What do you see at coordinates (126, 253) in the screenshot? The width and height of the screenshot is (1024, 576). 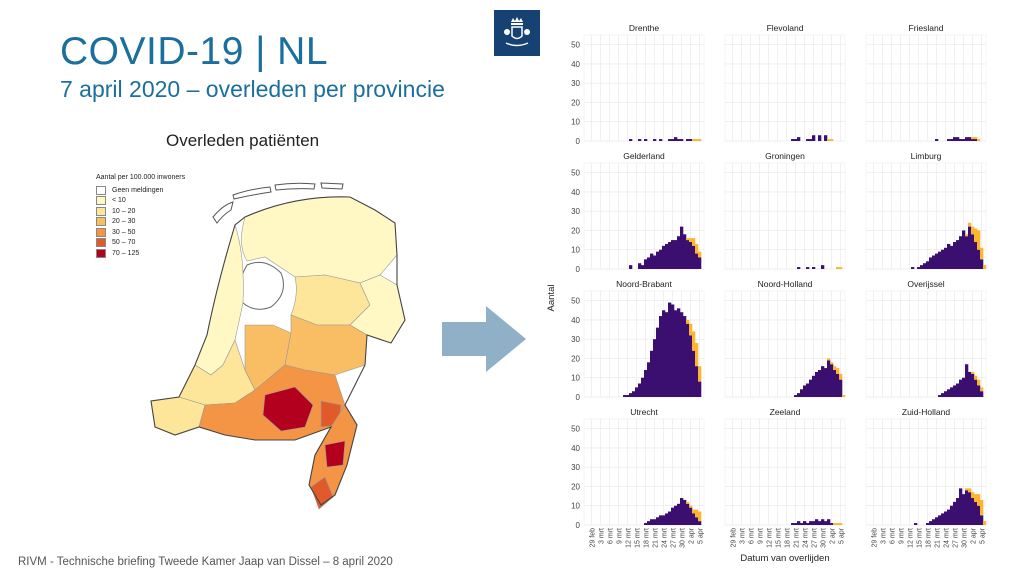 I see `legend-label: 70 – 125` at bounding box center [126, 253].